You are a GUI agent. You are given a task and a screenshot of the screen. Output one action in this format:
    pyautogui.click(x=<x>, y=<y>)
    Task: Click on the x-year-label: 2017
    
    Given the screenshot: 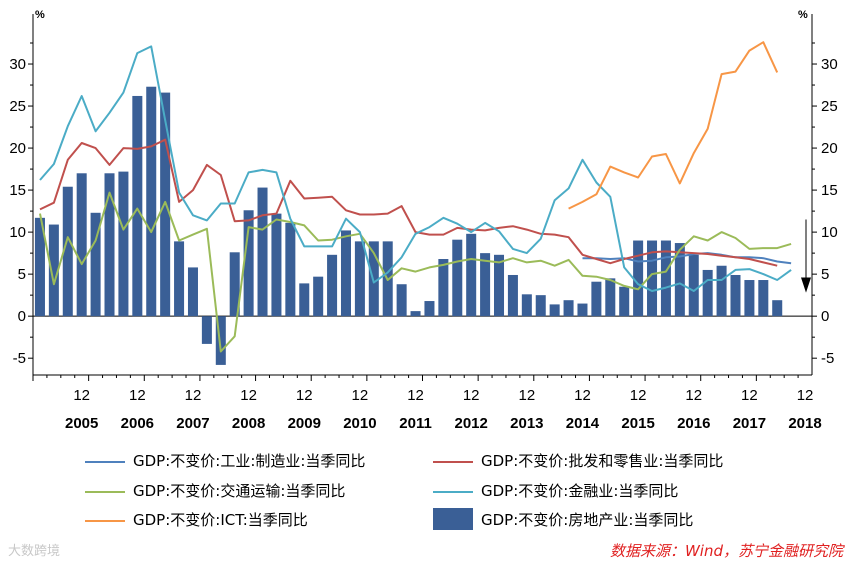 What is the action you would take?
    pyautogui.click(x=749, y=423)
    